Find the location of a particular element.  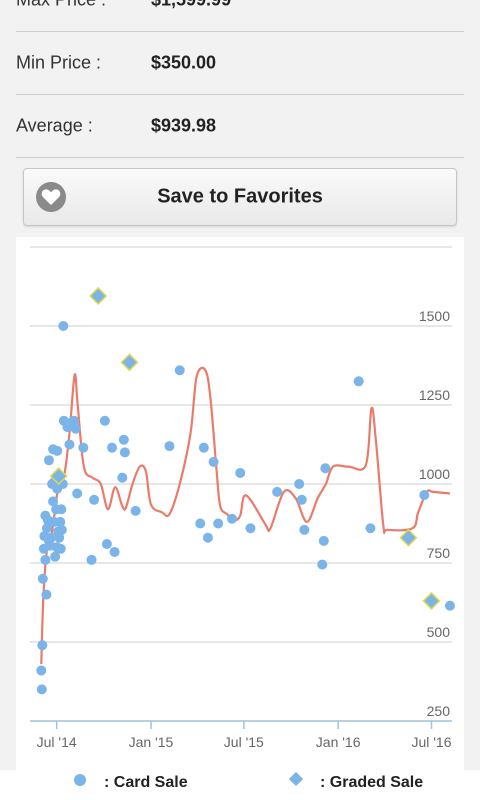

average-price-value: $939.98 is located at coordinates (184, 125).